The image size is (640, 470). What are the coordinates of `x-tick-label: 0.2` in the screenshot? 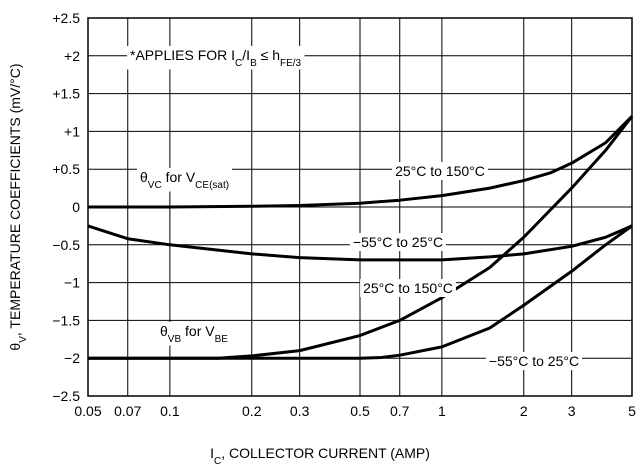 It's located at (252, 411).